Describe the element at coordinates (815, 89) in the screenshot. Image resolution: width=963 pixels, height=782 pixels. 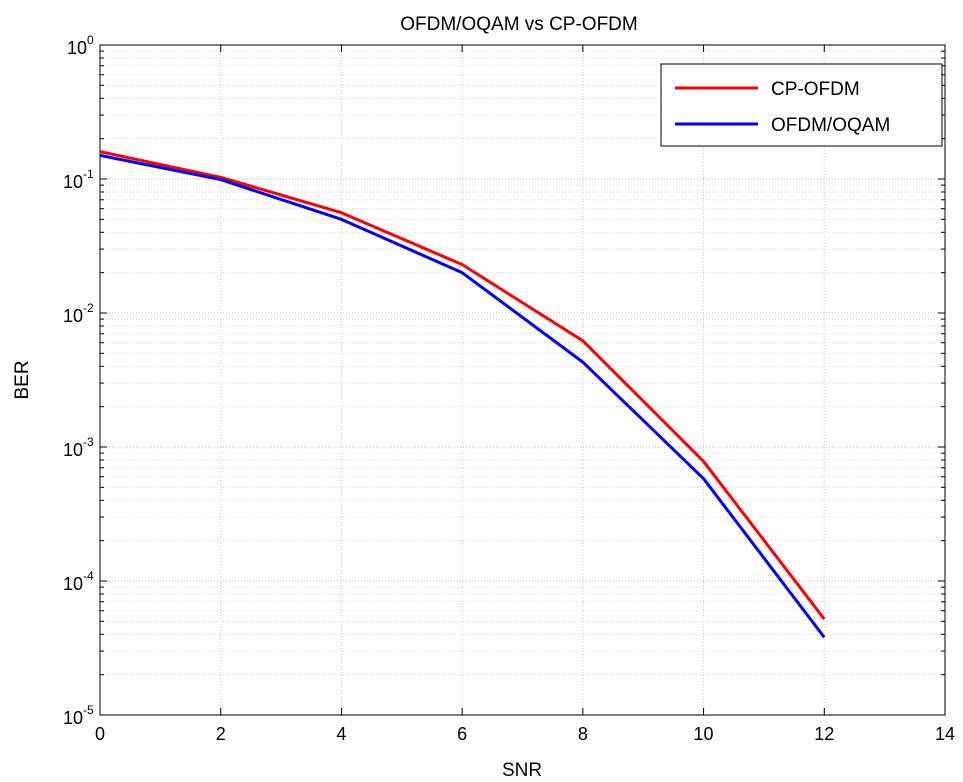
I see `legend-label: CP-OFDM` at that location.